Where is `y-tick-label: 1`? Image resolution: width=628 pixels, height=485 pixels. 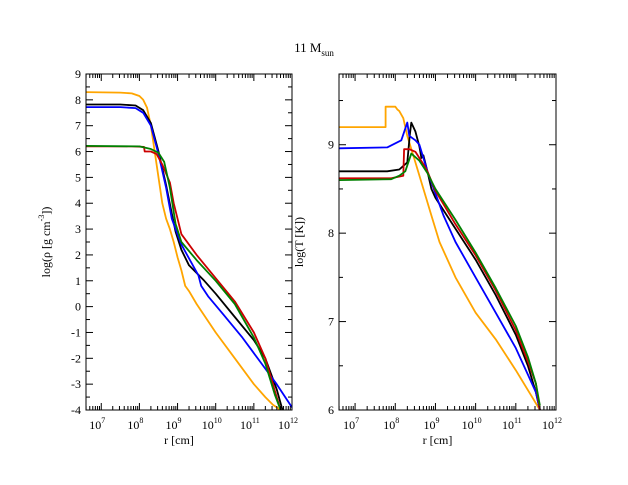
y-tick-label: 1 is located at coordinates (78, 281).